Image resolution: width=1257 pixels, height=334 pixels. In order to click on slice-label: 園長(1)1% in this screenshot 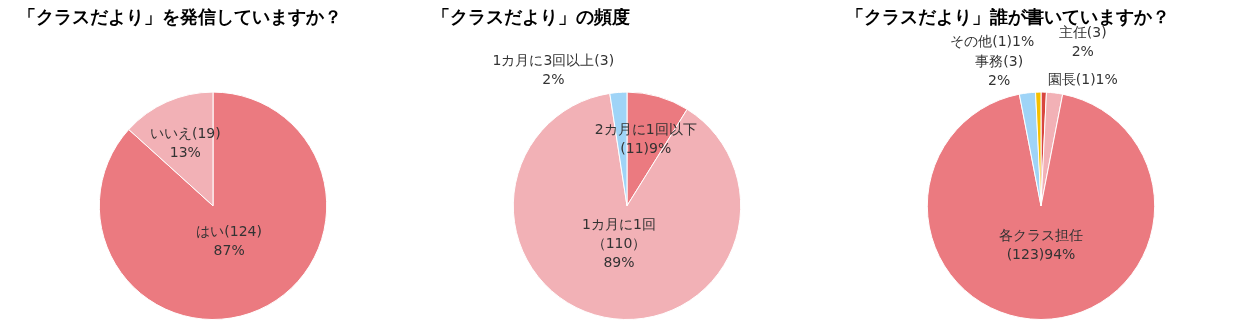, I will do `click(1082, 79)`.